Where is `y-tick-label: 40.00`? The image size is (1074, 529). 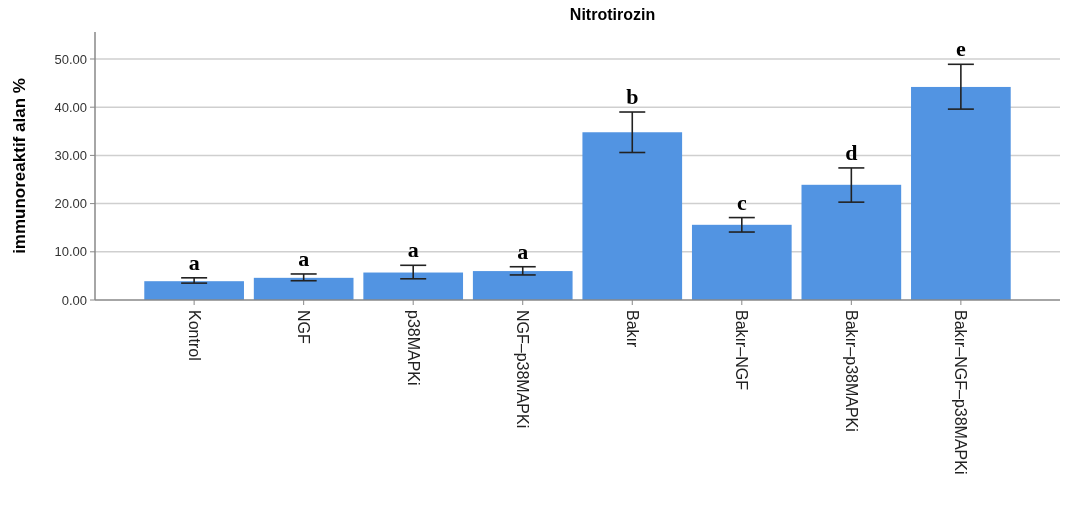 y-tick-label: 40.00 is located at coordinates (70, 107).